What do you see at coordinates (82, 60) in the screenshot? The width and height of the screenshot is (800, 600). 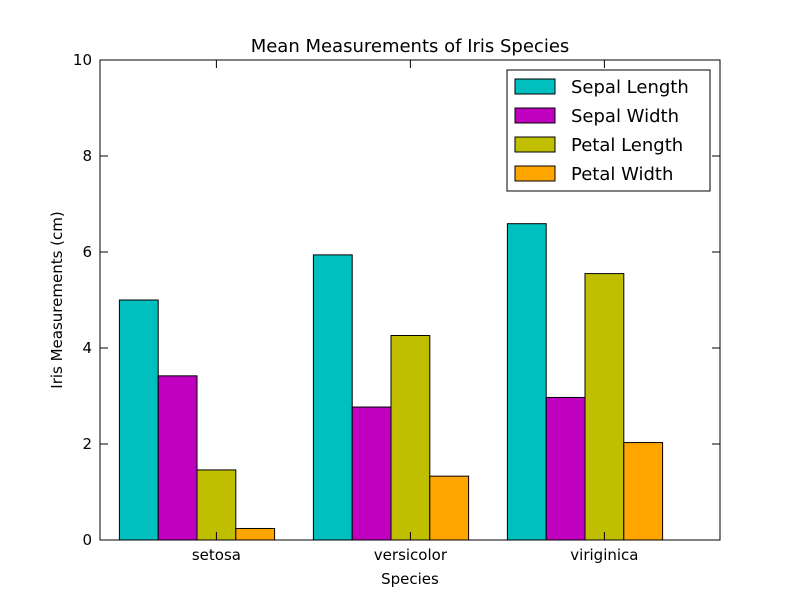 I see `y-tick-label: 10` at bounding box center [82, 60].